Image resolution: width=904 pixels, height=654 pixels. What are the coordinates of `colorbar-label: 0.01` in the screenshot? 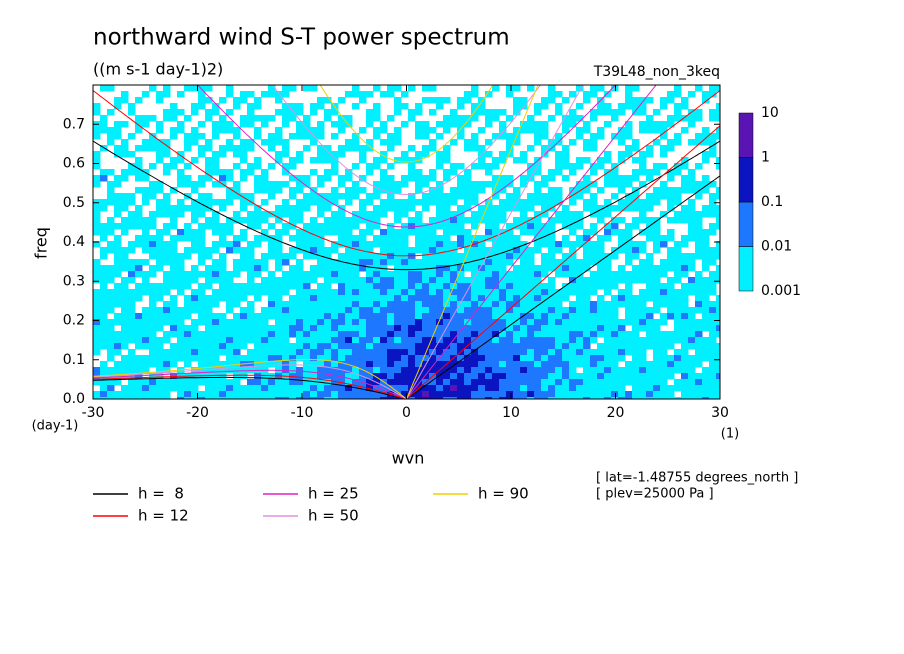 It's located at (776, 247).